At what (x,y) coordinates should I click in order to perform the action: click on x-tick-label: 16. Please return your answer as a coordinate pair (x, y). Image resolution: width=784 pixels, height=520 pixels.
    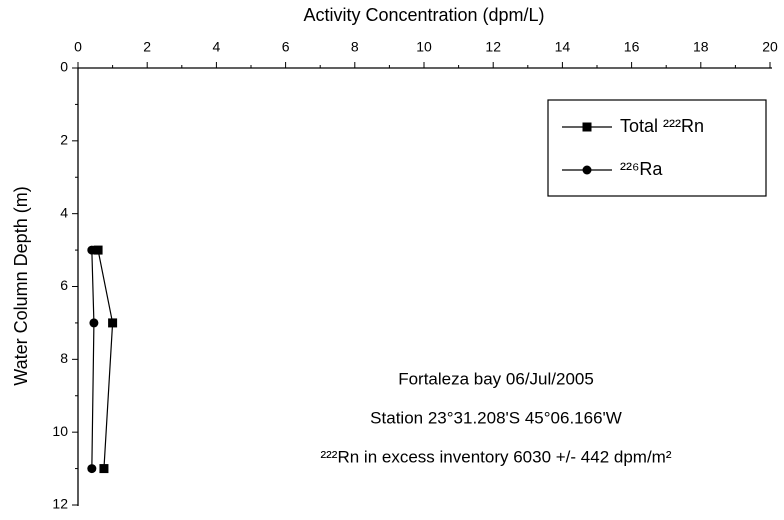
    Looking at the image, I should click on (632, 47).